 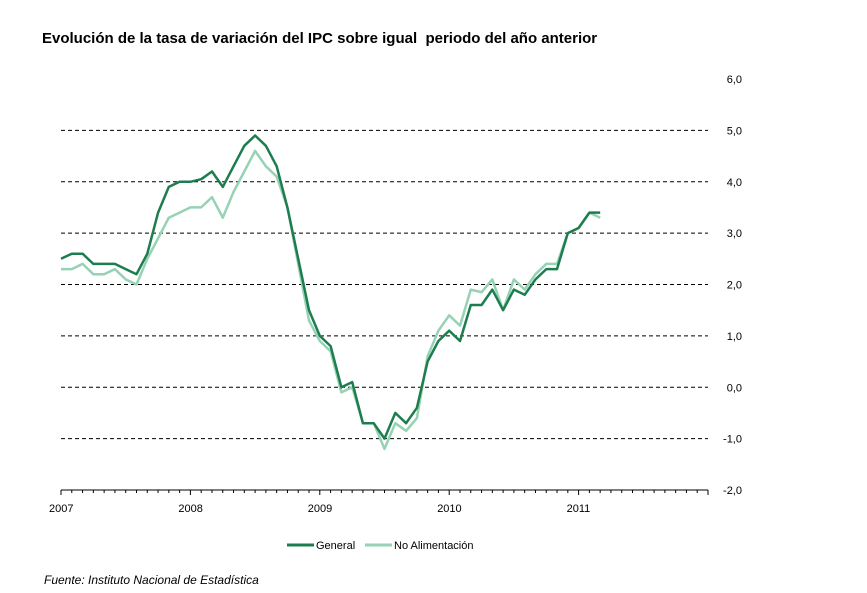 What do you see at coordinates (734, 337) in the screenshot?
I see `y-tick-label: 1,0` at bounding box center [734, 337].